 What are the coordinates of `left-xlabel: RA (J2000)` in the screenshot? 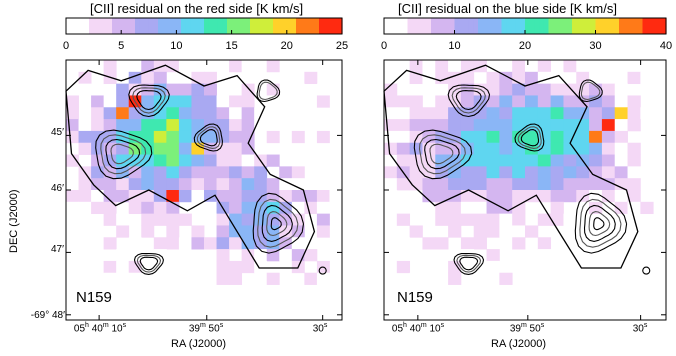 It's located at (199, 344).